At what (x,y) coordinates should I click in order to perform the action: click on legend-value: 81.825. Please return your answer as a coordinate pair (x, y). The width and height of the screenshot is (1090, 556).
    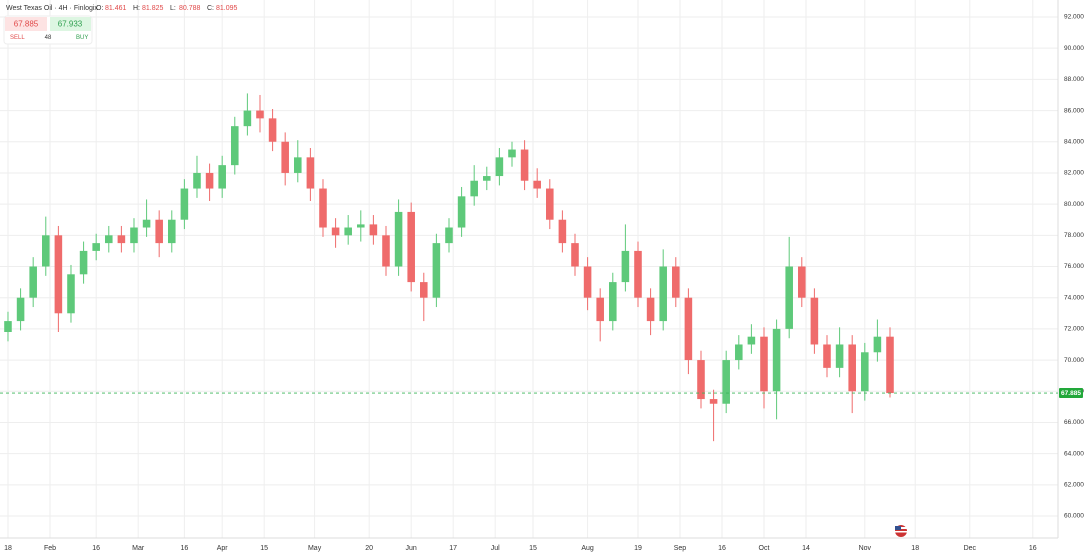
    Looking at the image, I should click on (153, 8).